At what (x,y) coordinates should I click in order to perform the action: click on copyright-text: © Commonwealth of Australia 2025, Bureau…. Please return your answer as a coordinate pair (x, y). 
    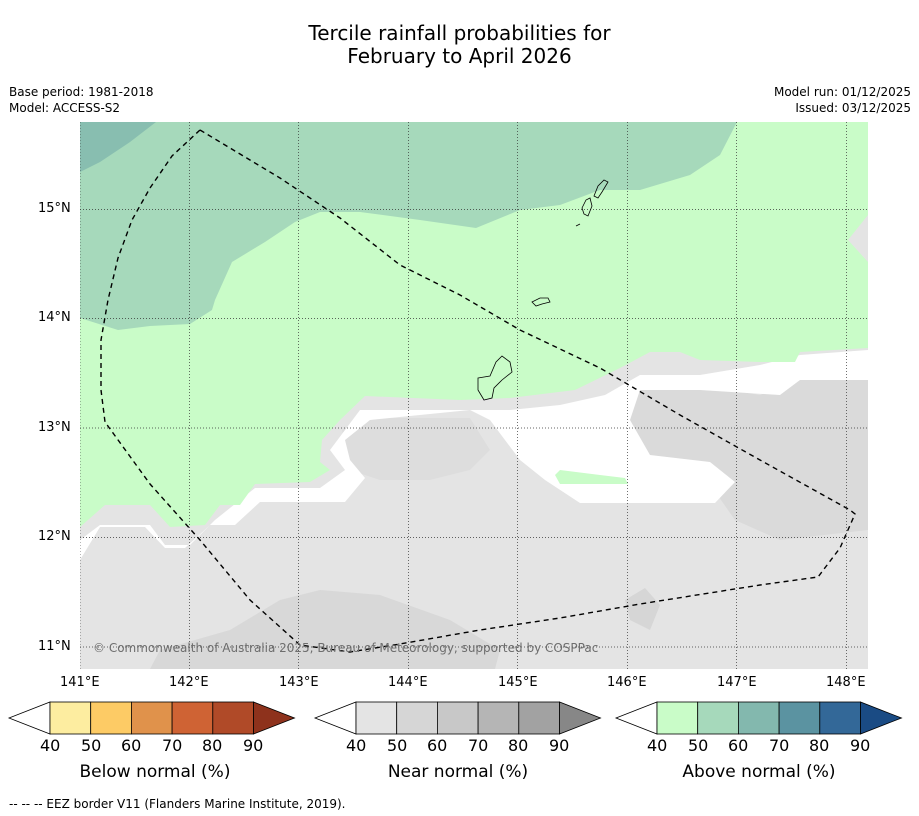
    Looking at the image, I should click on (346, 648).